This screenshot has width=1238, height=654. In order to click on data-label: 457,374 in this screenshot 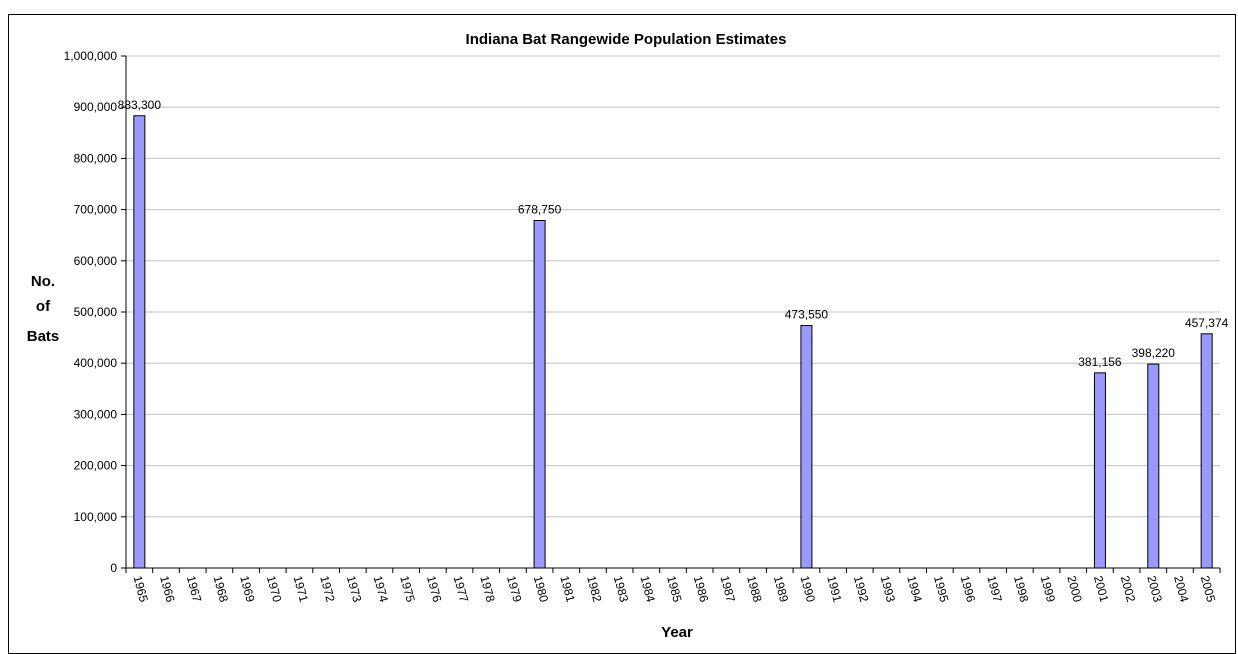, I will do `click(1207, 323)`.